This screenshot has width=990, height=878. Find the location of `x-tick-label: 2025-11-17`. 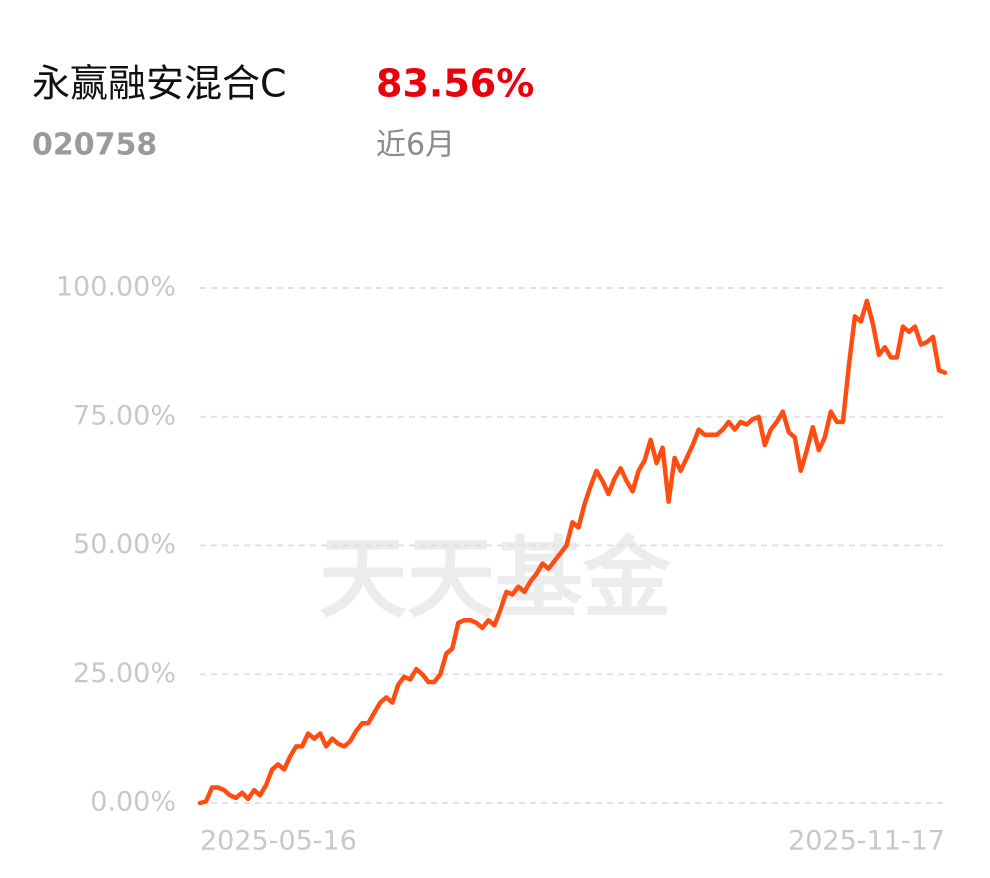

x-tick-label: 2025-11-17 is located at coordinates (866, 841).